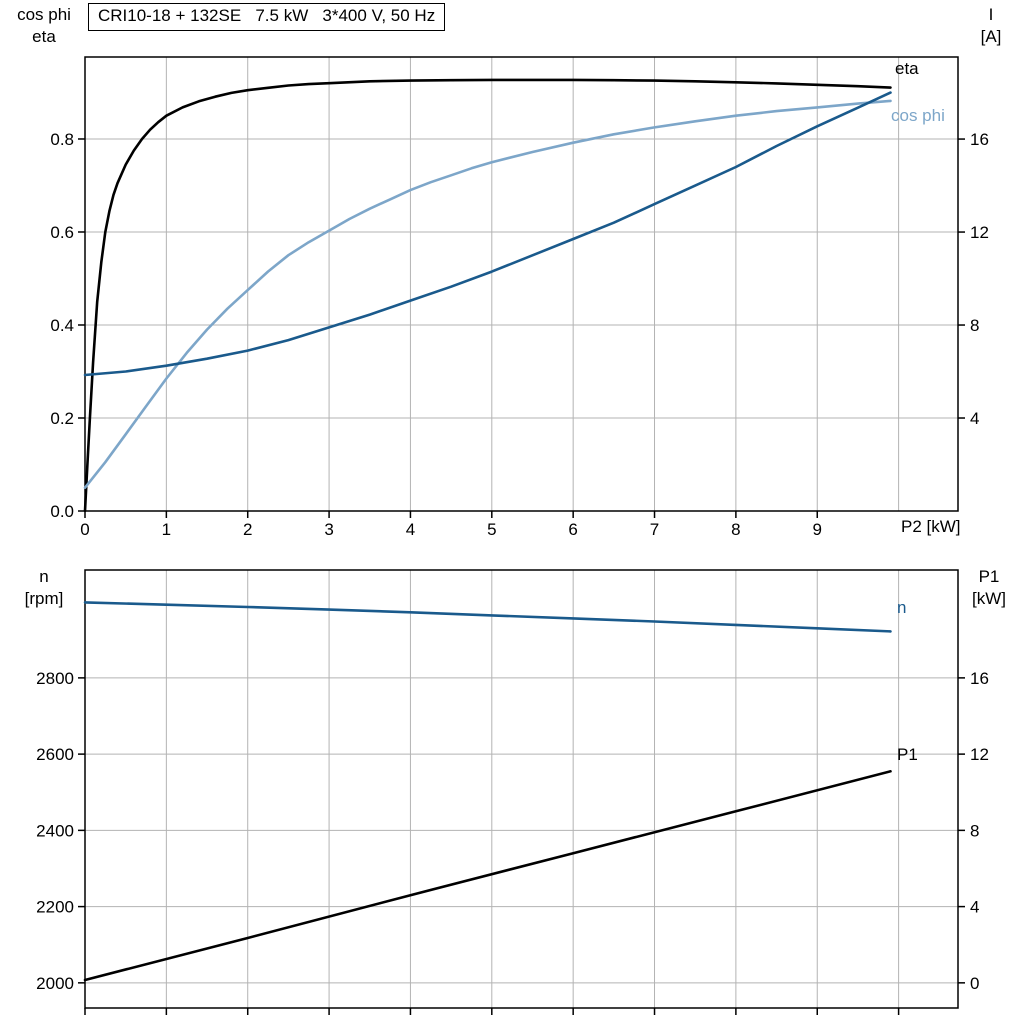  Describe the element at coordinates (907, 754) in the screenshot. I see `input-power-curve-label: P1` at that location.